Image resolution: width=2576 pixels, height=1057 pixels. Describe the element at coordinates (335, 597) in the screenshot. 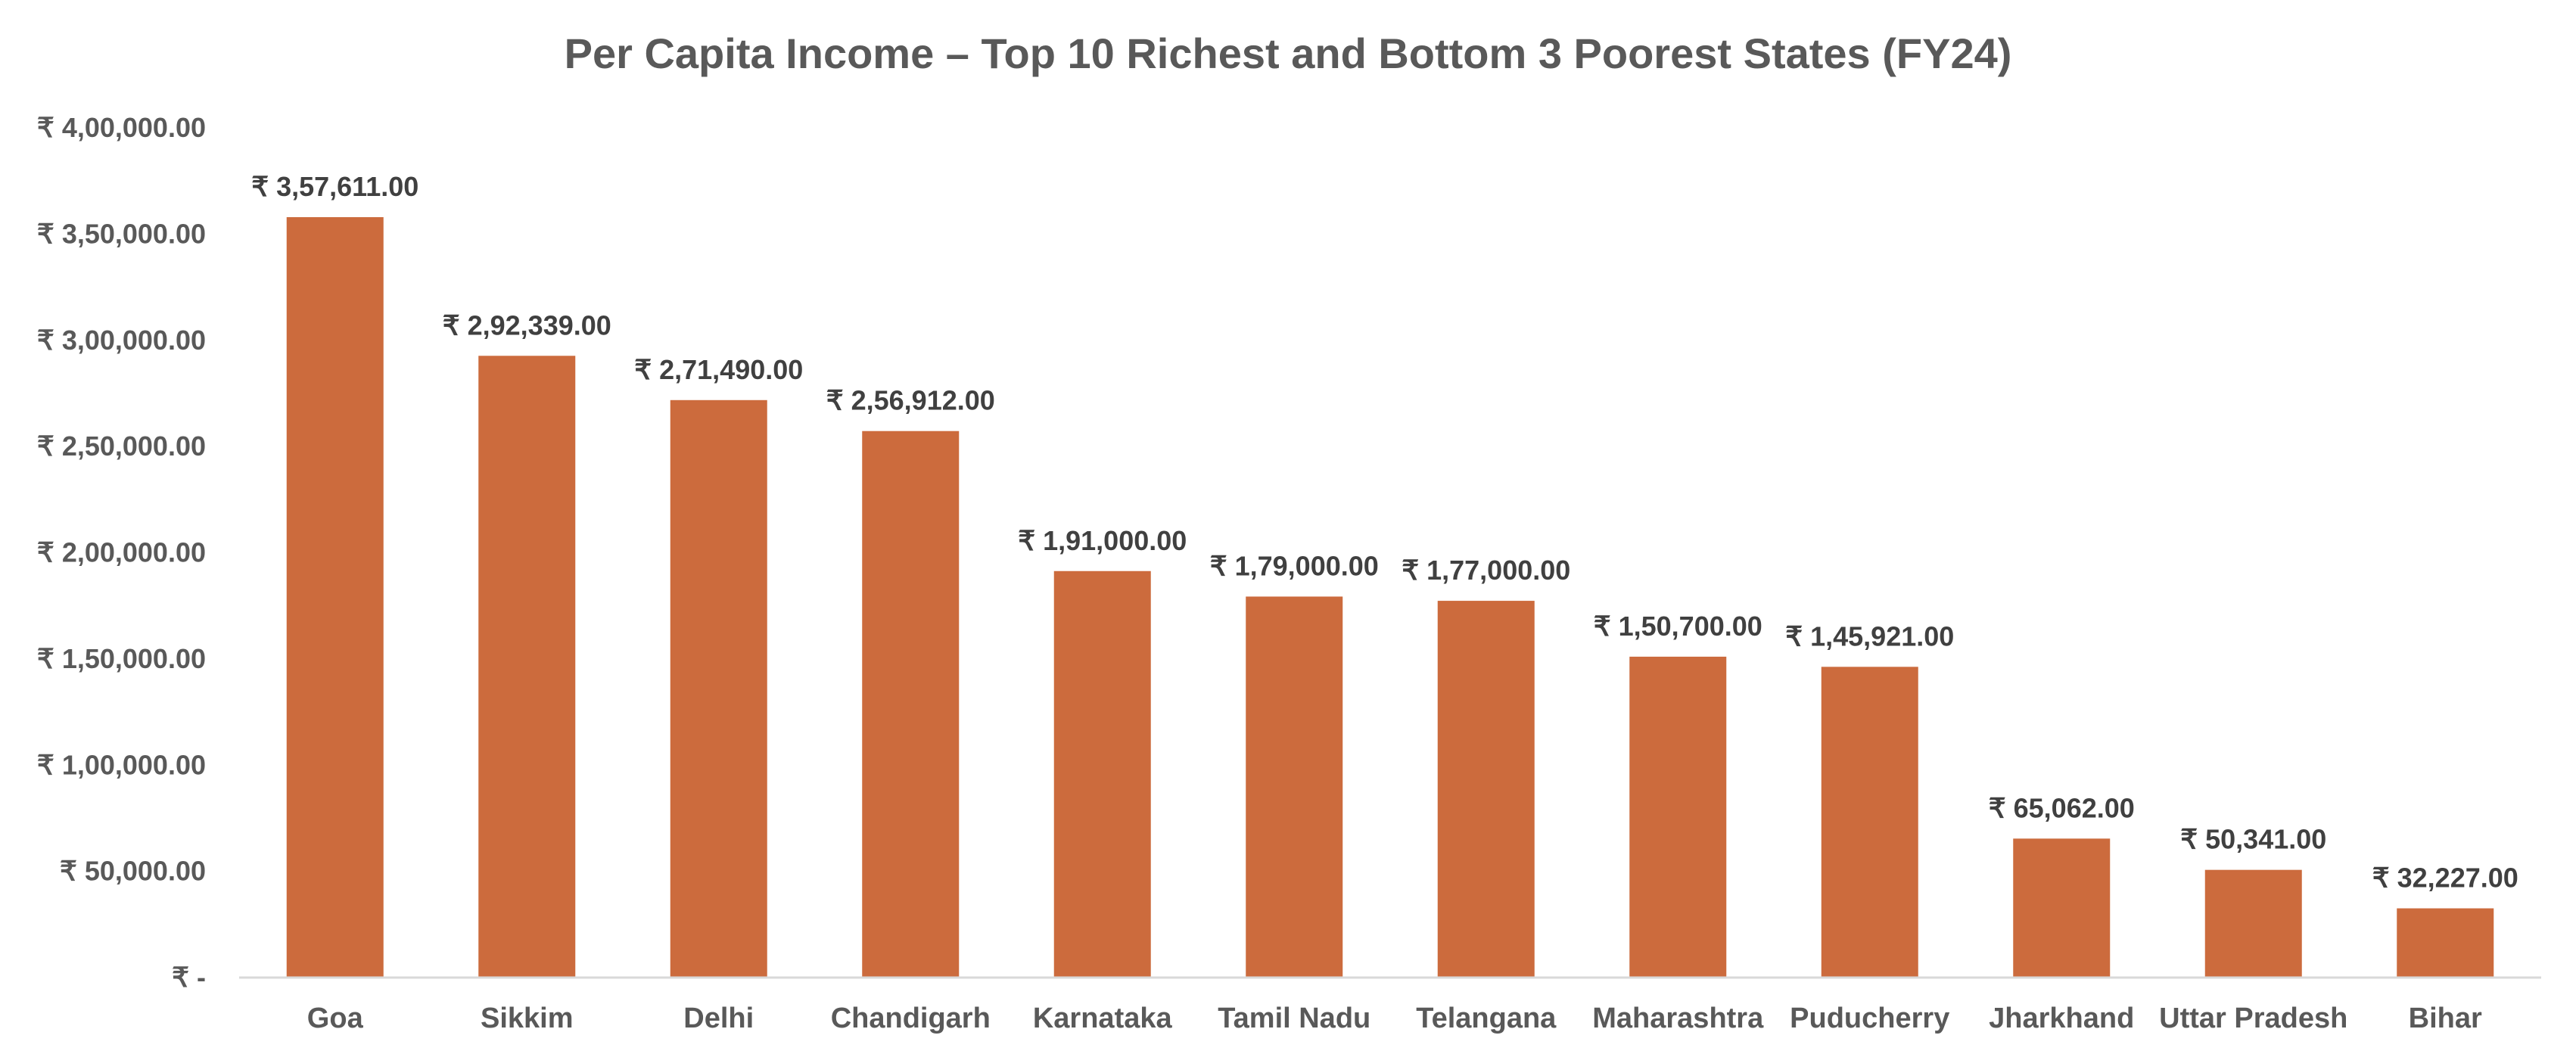

I see `bar-goa` at that location.